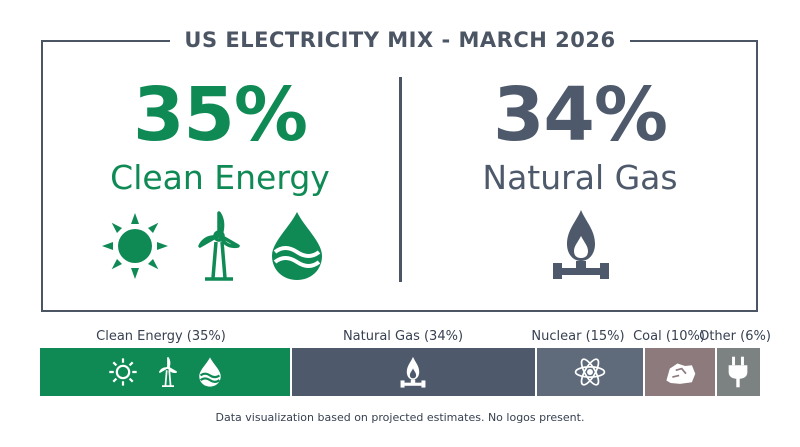  Describe the element at coordinates (669, 336) in the screenshot. I see `legend-label-coal: Coal (10%)` at that location.